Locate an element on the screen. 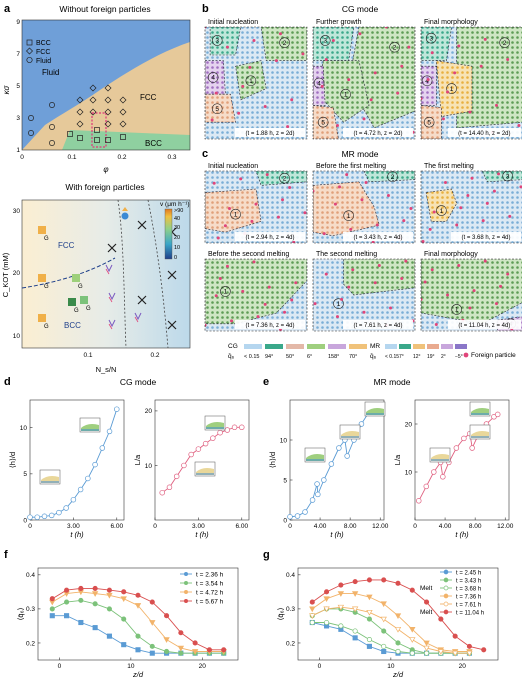 This screenshot has width=522, height=685. panel-f-letter: f is located at coordinates (6, 555).